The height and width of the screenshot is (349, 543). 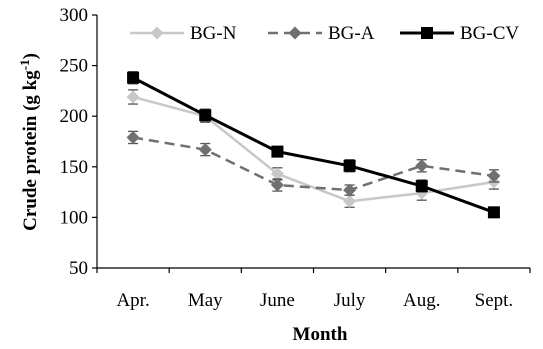 What do you see at coordinates (74, 217) in the screenshot?
I see `y-tick-label: 100` at bounding box center [74, 217].